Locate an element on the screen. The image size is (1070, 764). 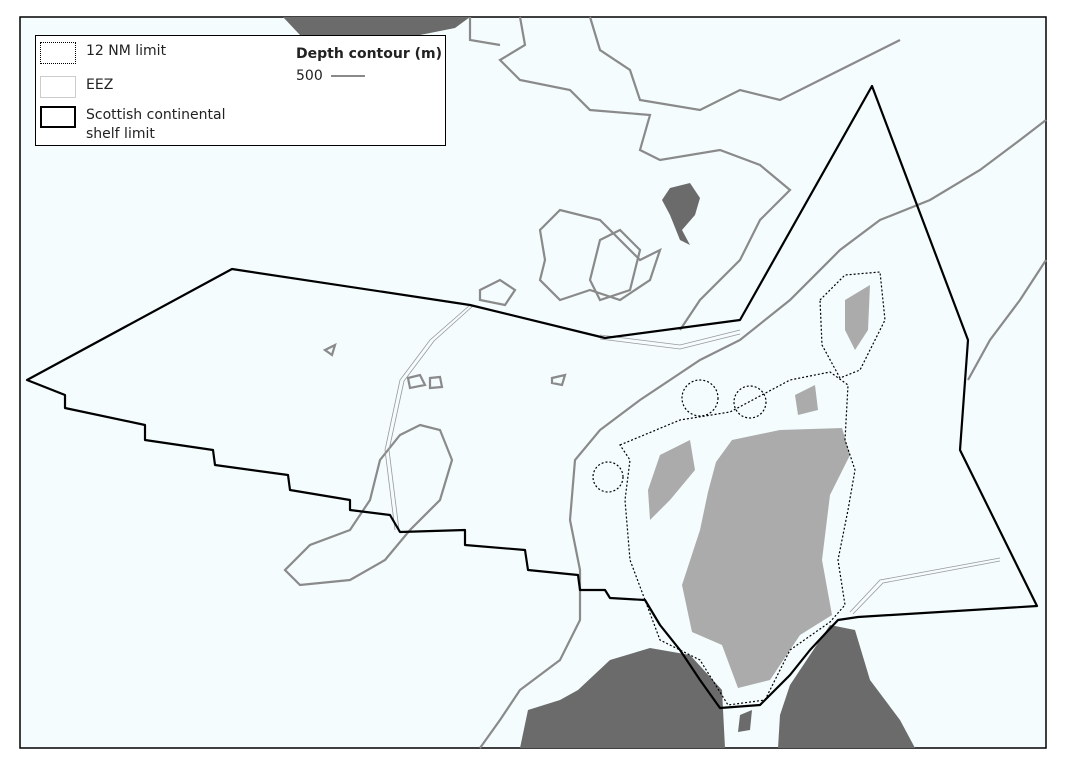
legend-item: 12 NM limit is located at coordinates (158, 53).